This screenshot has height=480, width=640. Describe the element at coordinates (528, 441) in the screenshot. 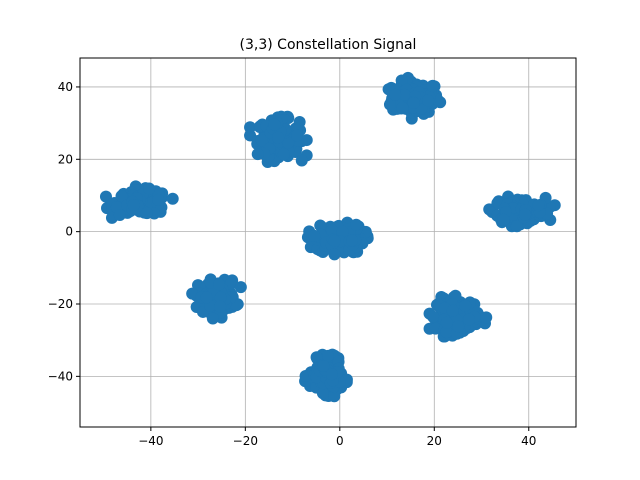

I see `x-tick-label: 40` at that location.